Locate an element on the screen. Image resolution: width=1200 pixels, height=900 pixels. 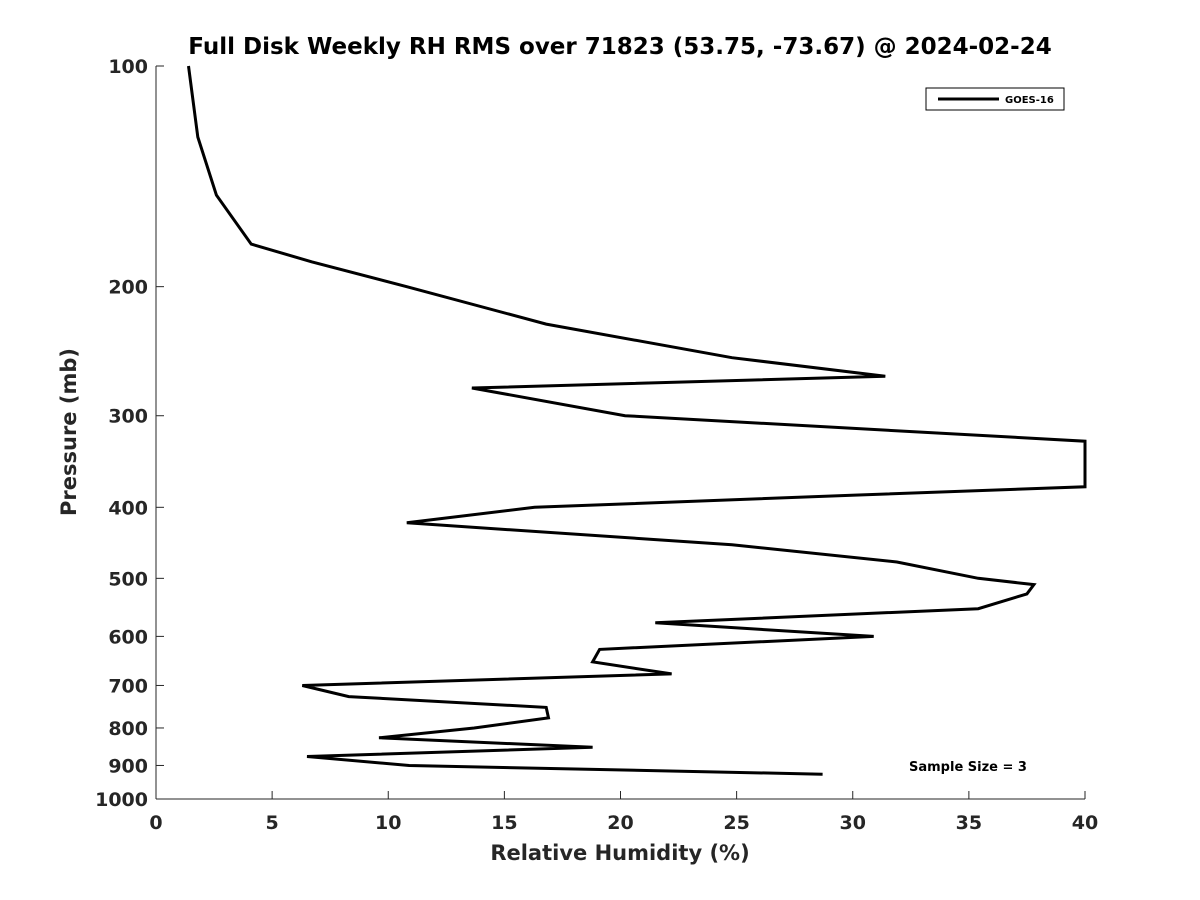
y-tick-label: 100 is located at coordinates (128, 67).